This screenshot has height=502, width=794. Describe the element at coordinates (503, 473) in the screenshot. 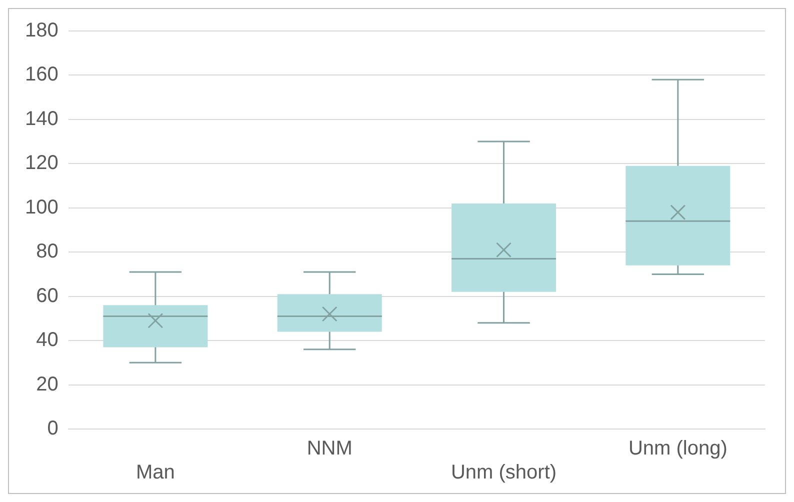

I see `x-tick-label: Unm (short)` at that location.